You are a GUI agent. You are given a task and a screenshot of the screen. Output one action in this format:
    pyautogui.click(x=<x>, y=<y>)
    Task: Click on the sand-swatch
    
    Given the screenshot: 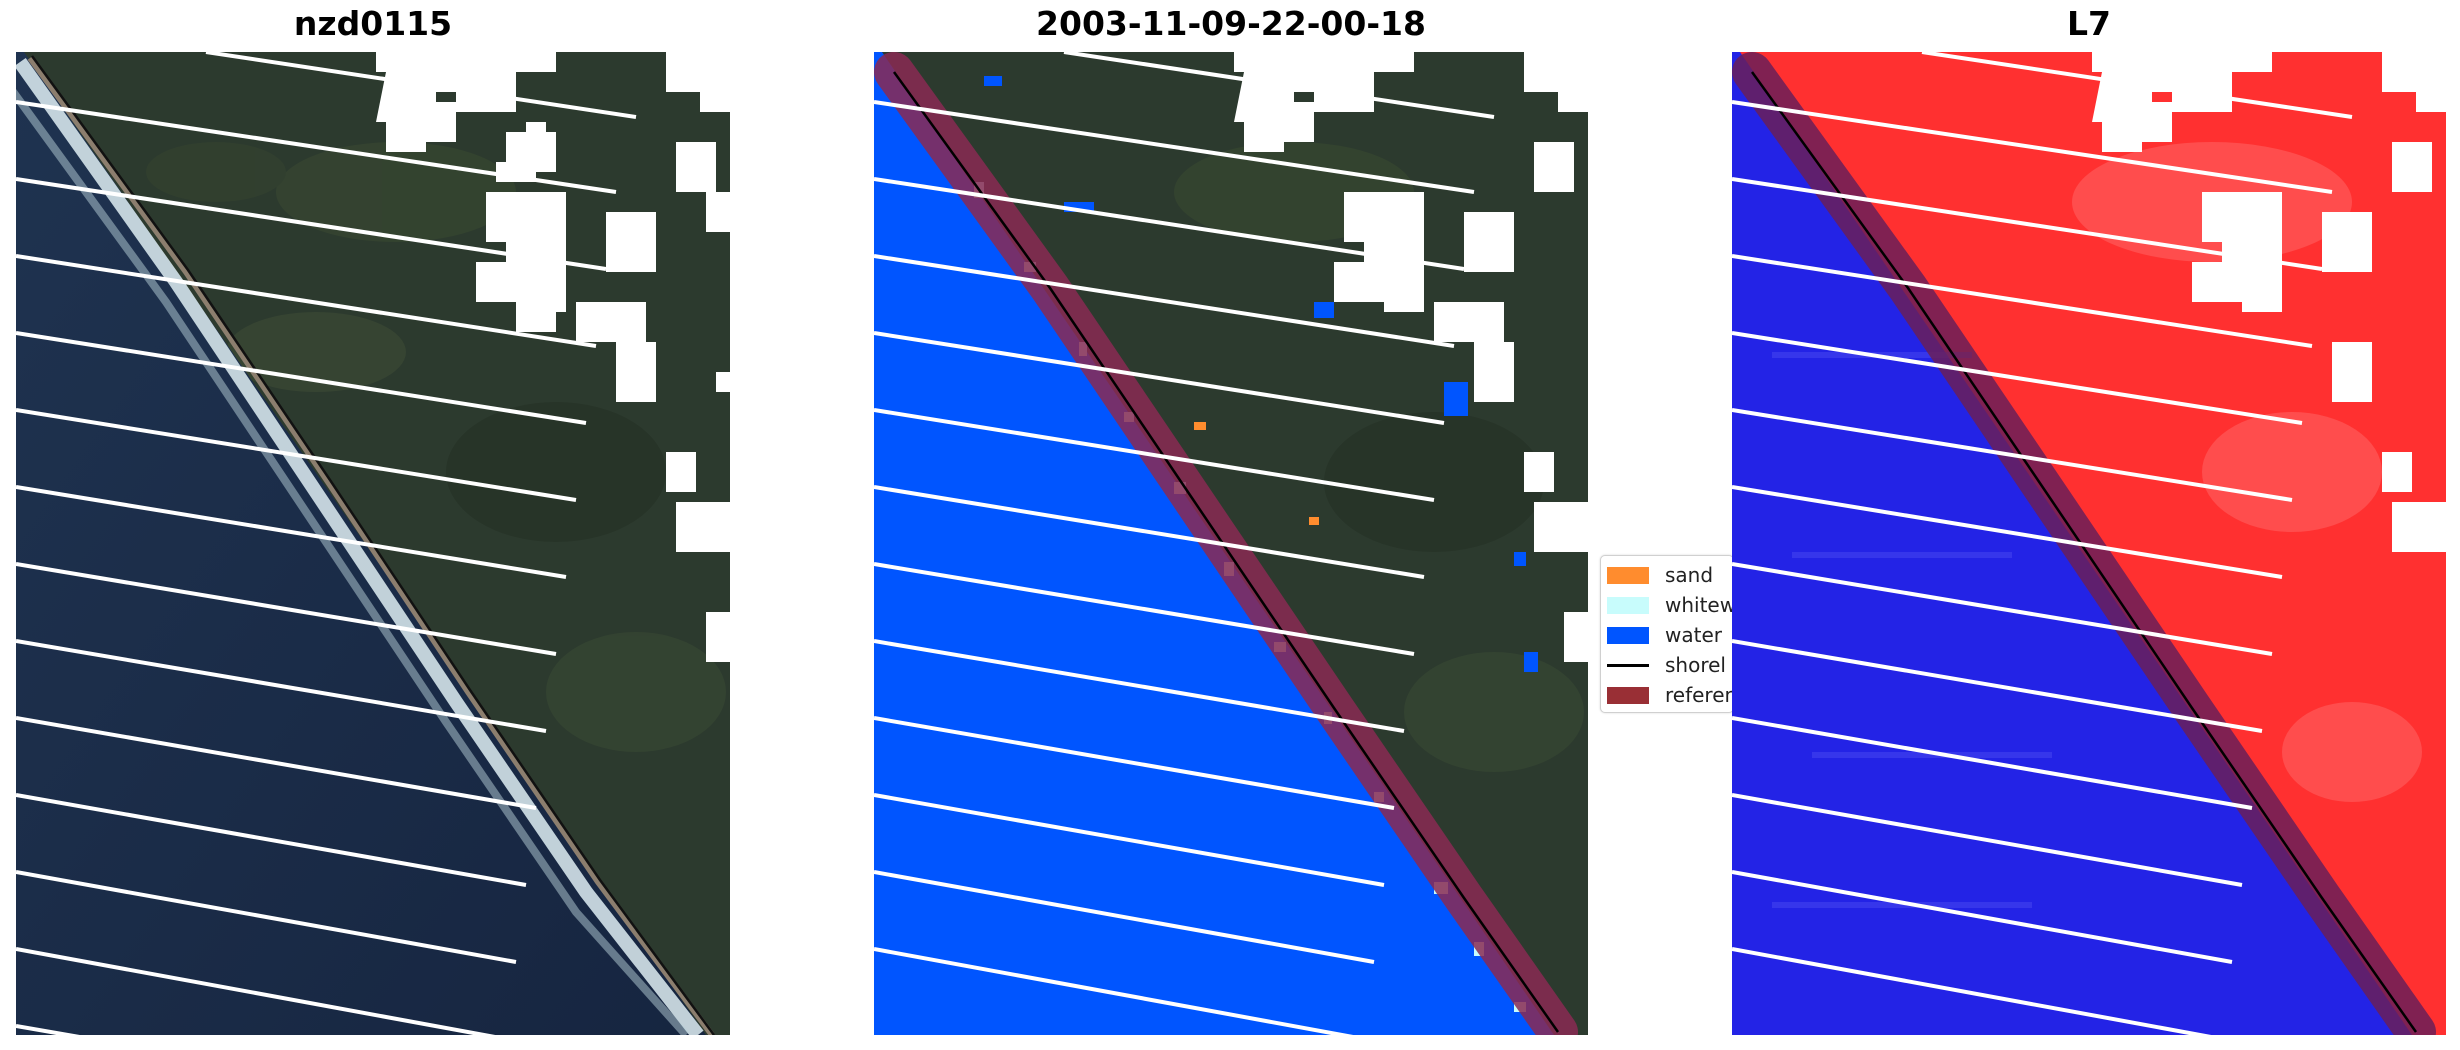 What is the action you would take?
    pyautogui.click(x=1628, y=575)
    